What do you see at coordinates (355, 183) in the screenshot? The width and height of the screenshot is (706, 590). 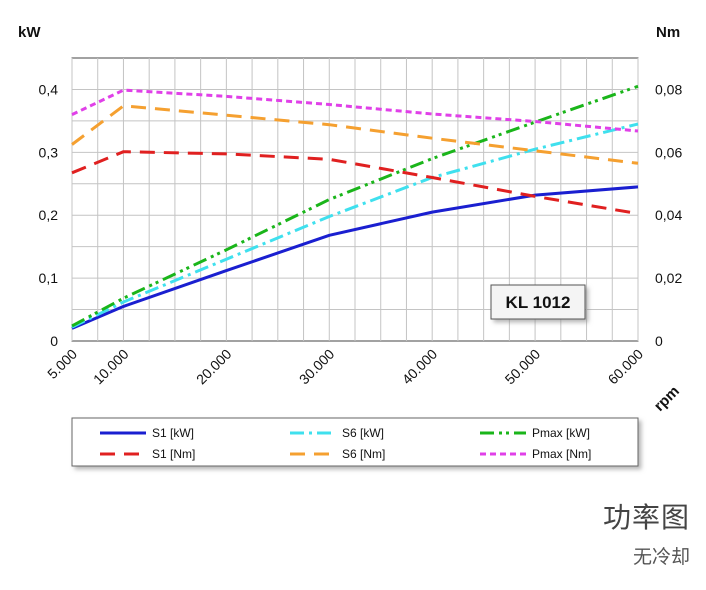 I see `series-line-s1-nm` at bounding box center [355, 183].